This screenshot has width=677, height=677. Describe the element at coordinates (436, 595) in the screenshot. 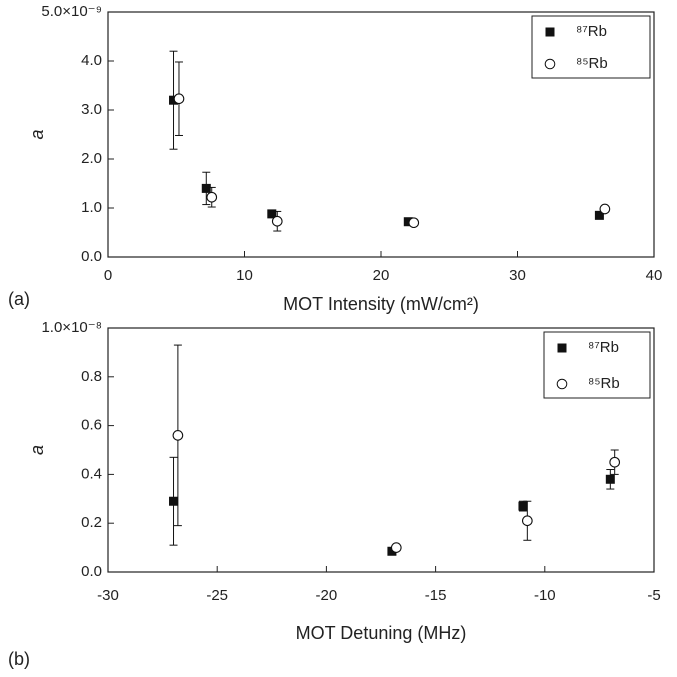

I see `x-tick-label: -15` at that location.